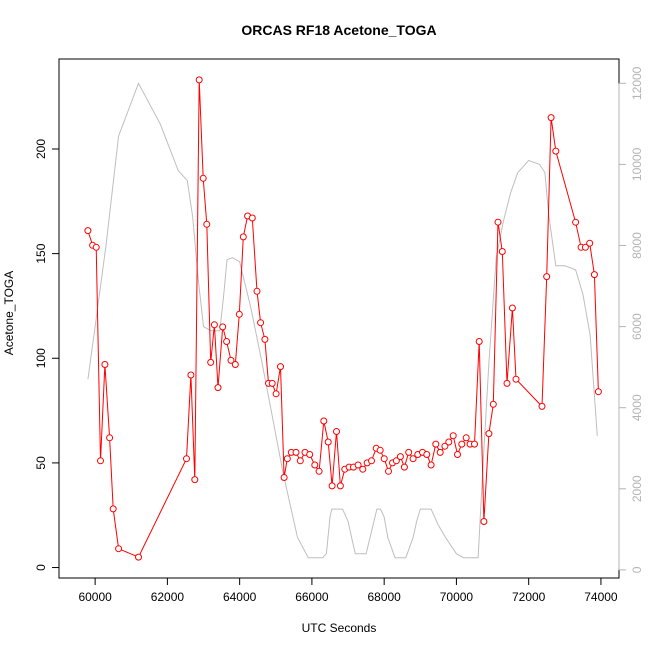 The image size is (650, 650). What do you see at coordinates (41, 567) in the screenshot?
I see `y-tick-label: 0` at bounding box center [41, 567].